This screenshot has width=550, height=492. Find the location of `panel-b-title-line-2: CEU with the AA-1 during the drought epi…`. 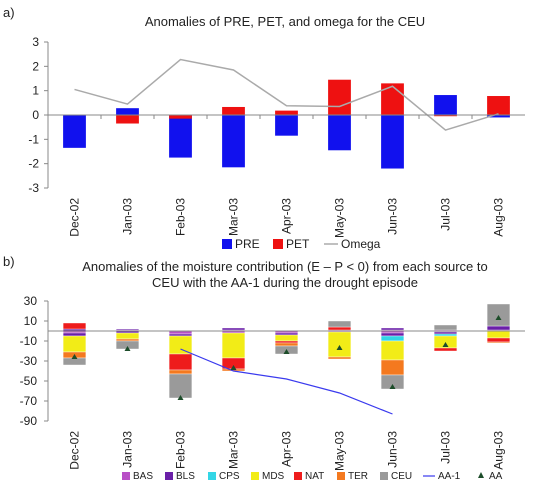

panel-b-title-line-2: CEU with the AA-1 during the drought epi… is located at coordinates (285, 282).